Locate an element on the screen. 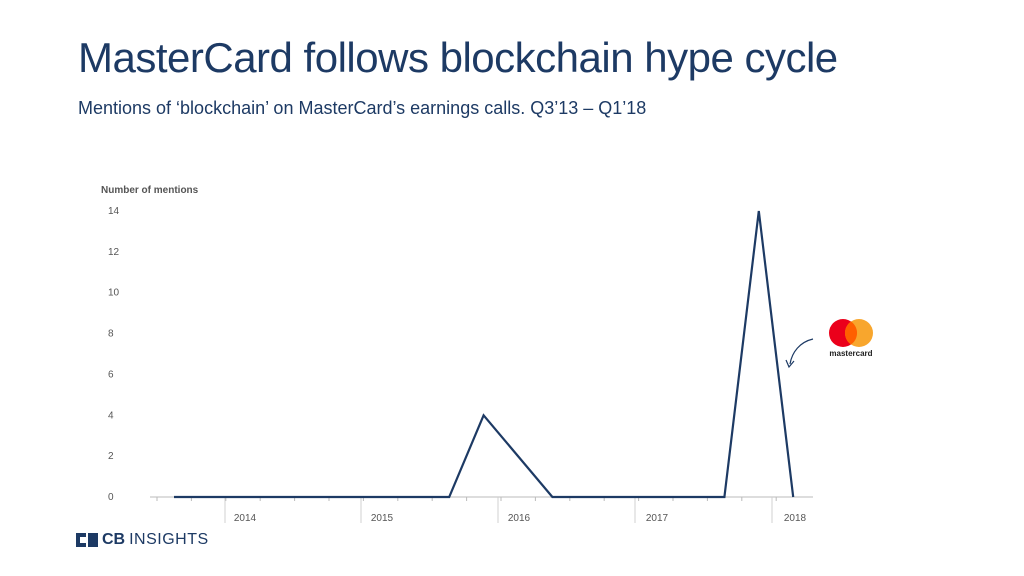  mastercard-logo-text: mastercard is located at coordinates (851, 353).